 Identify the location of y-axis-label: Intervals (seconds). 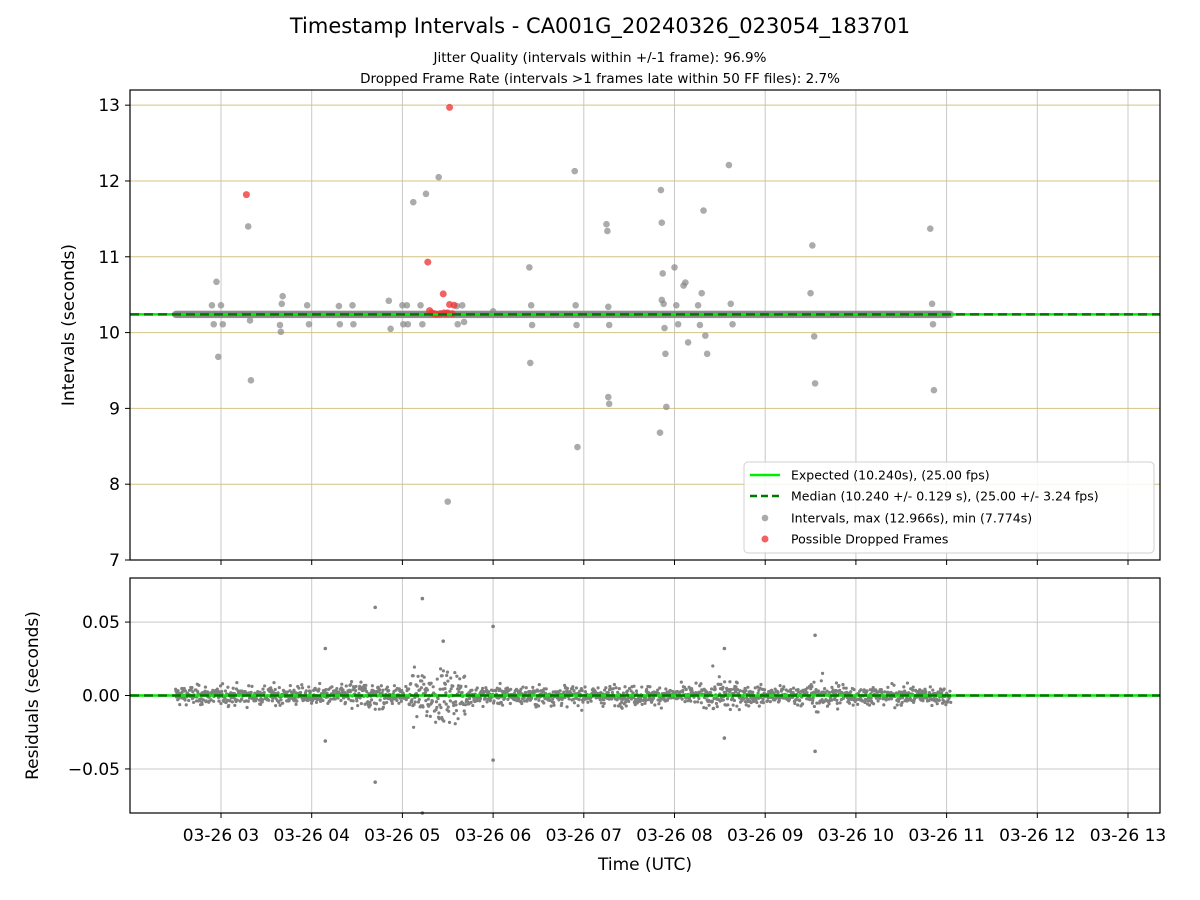
(69, 325).